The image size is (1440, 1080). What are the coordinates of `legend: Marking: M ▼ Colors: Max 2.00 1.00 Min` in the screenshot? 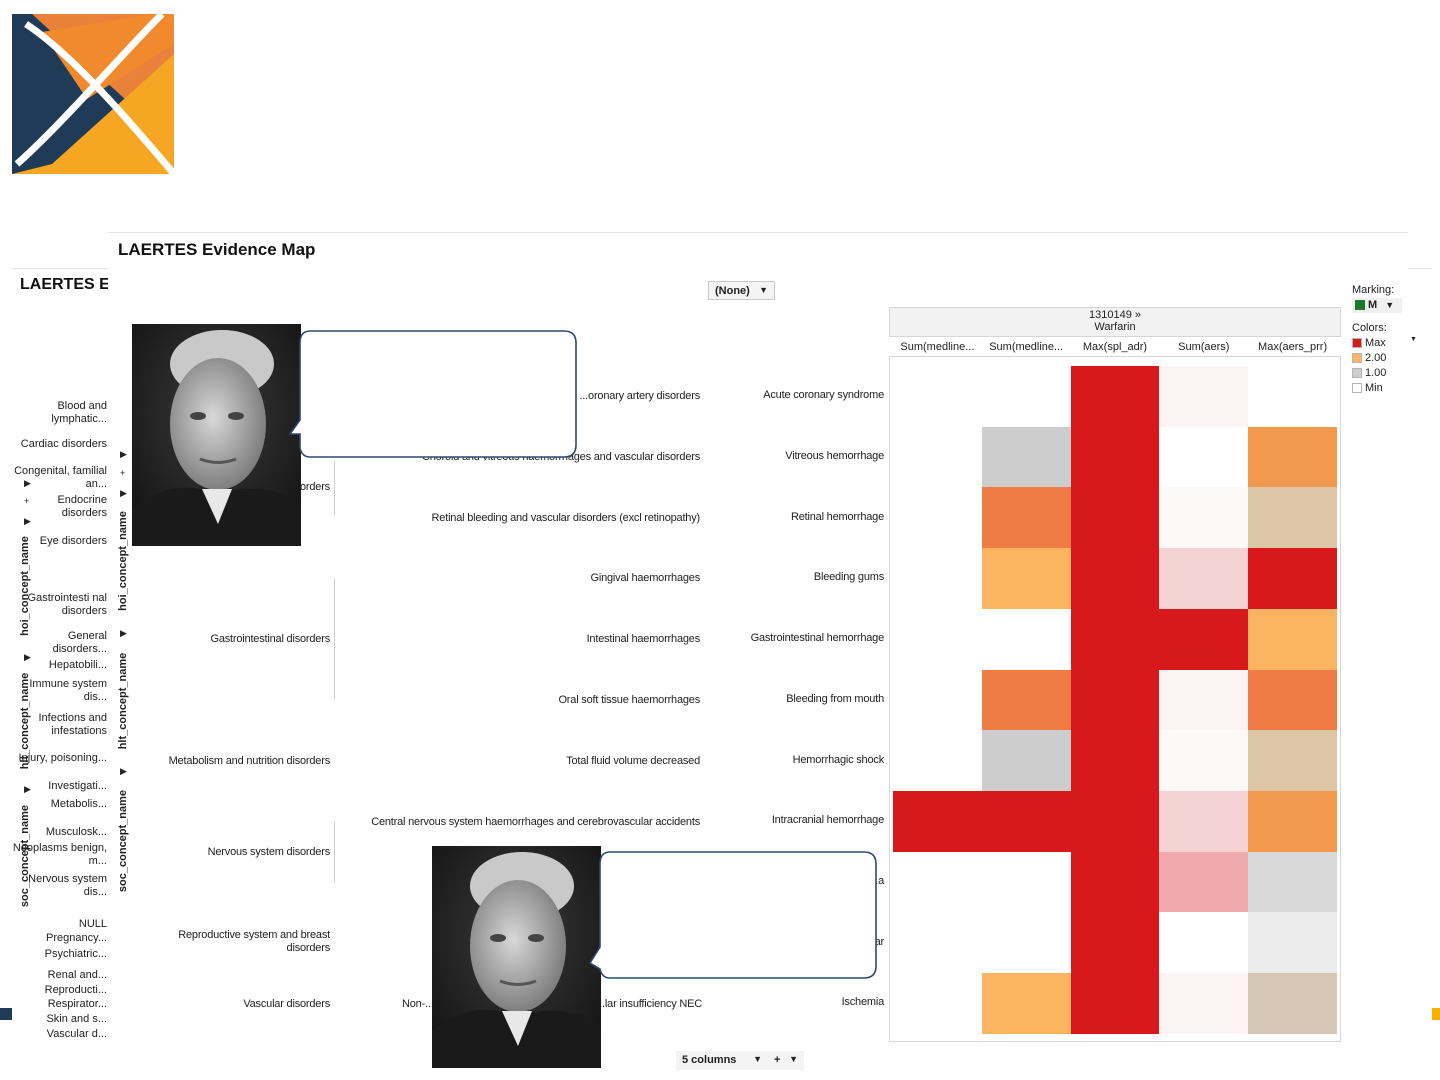 It's located at (1392, 339).